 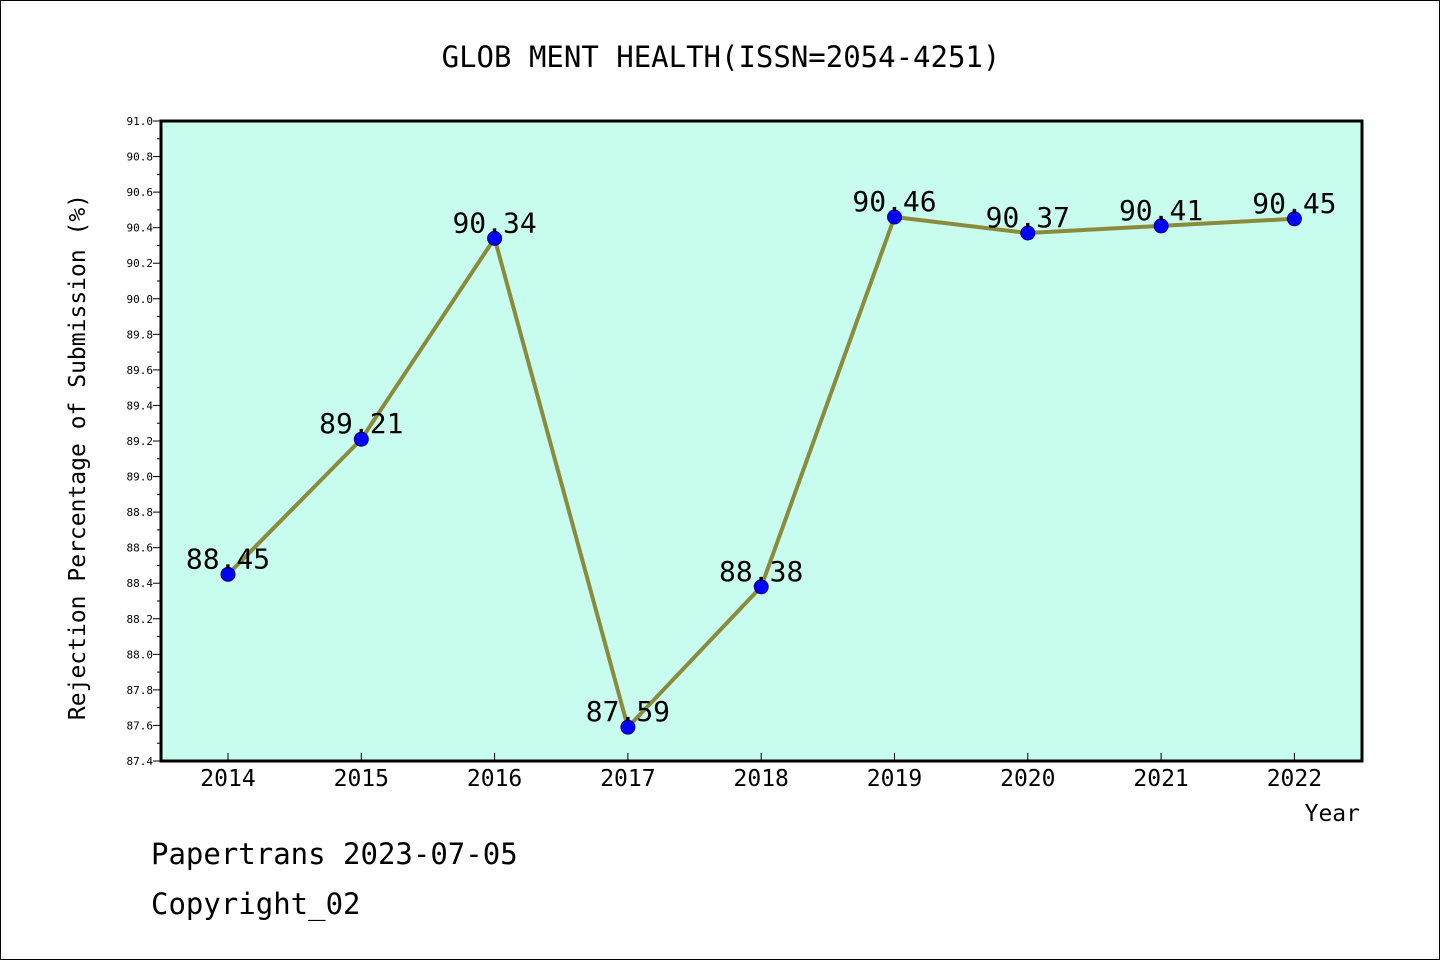 What do you see at coordinates (894, 201) in the screenshot?
I see `data-label: 90.46` at bounding box center [894, 201].